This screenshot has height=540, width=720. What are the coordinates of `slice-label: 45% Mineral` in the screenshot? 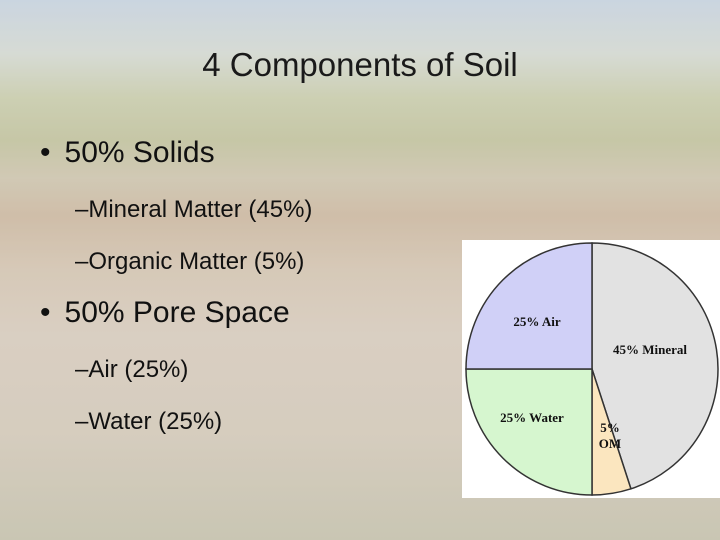 It's located at (649, 349).